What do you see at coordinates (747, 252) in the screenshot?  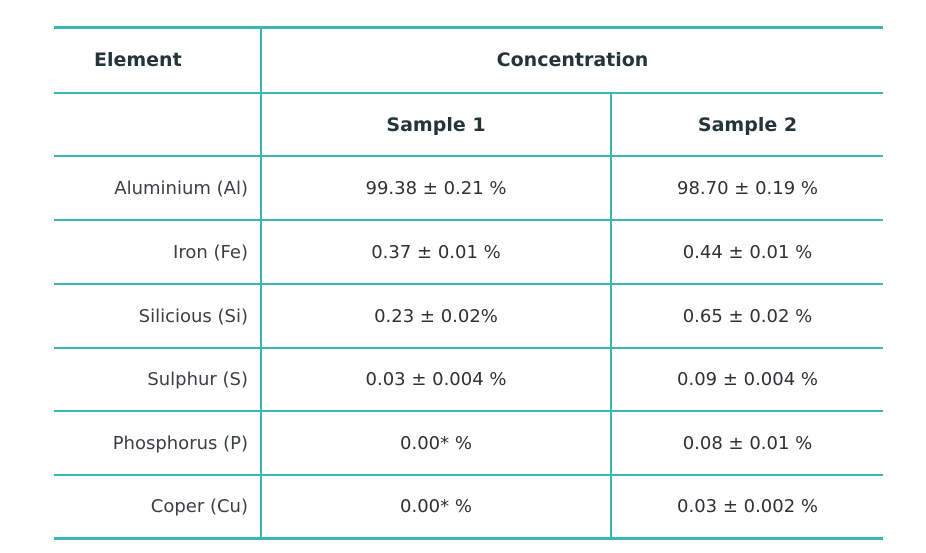 I see `sample-2-cell: 0.44 ± 0.01 %` at bounding box center [747, 252].